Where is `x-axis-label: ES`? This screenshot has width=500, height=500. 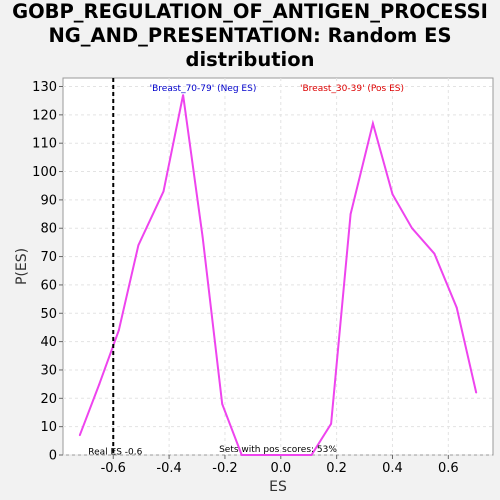 x-axis-label: ES is located at coordinates (278, 487).